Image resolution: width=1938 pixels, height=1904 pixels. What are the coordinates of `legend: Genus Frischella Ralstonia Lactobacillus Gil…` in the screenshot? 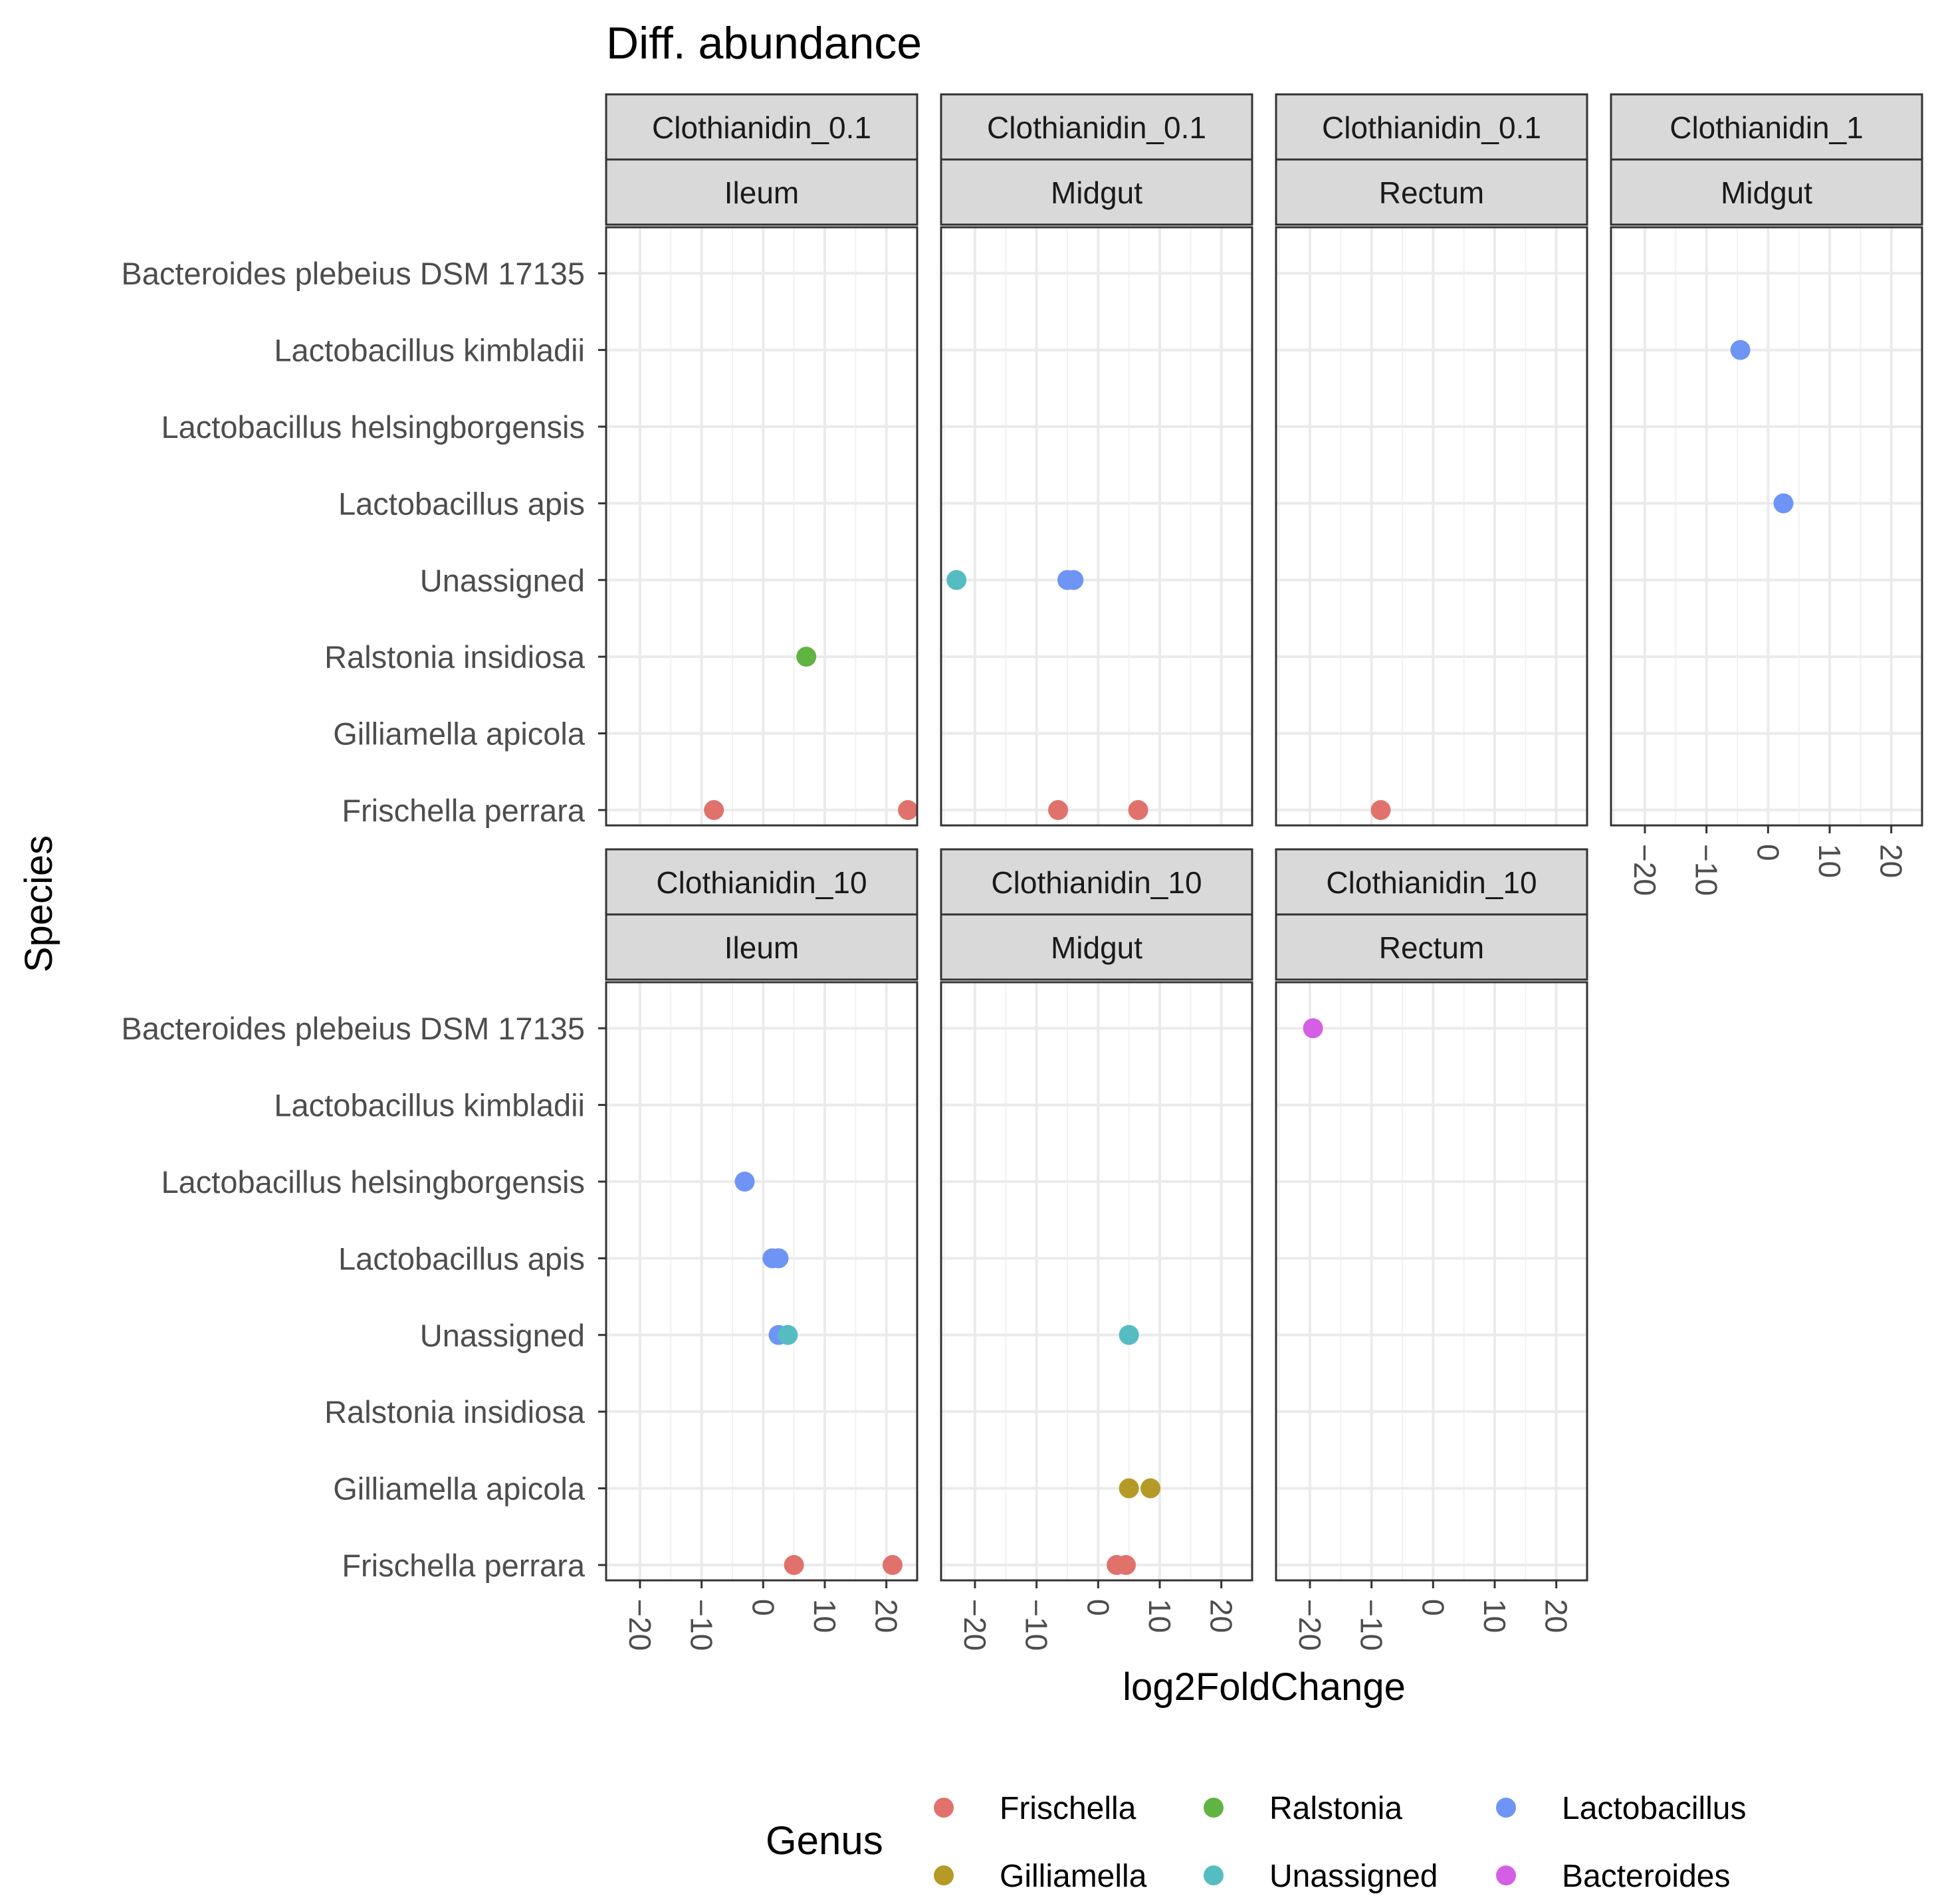 It's located at (1256, 1843).